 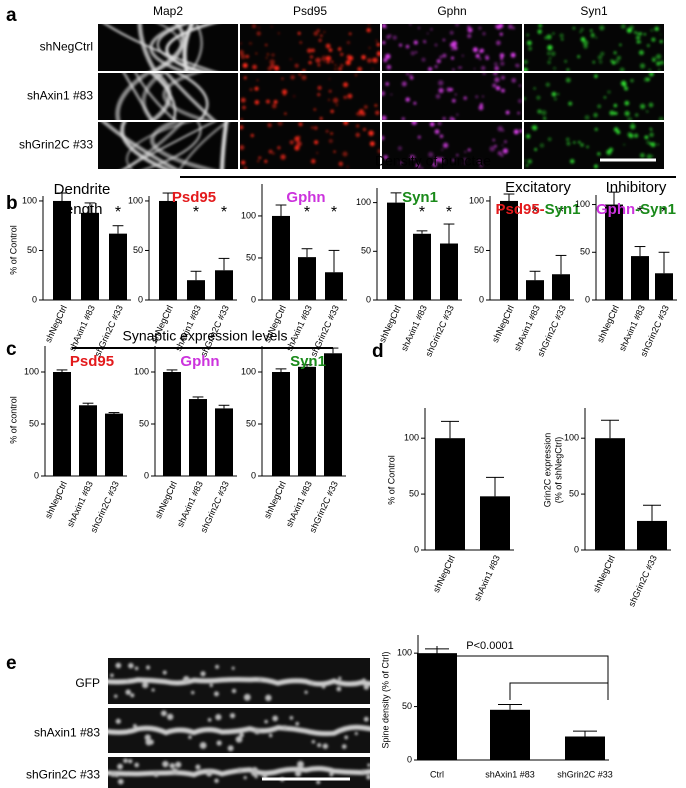 I want to click on section-header: Density of punctae, so click(x=433, y=161).